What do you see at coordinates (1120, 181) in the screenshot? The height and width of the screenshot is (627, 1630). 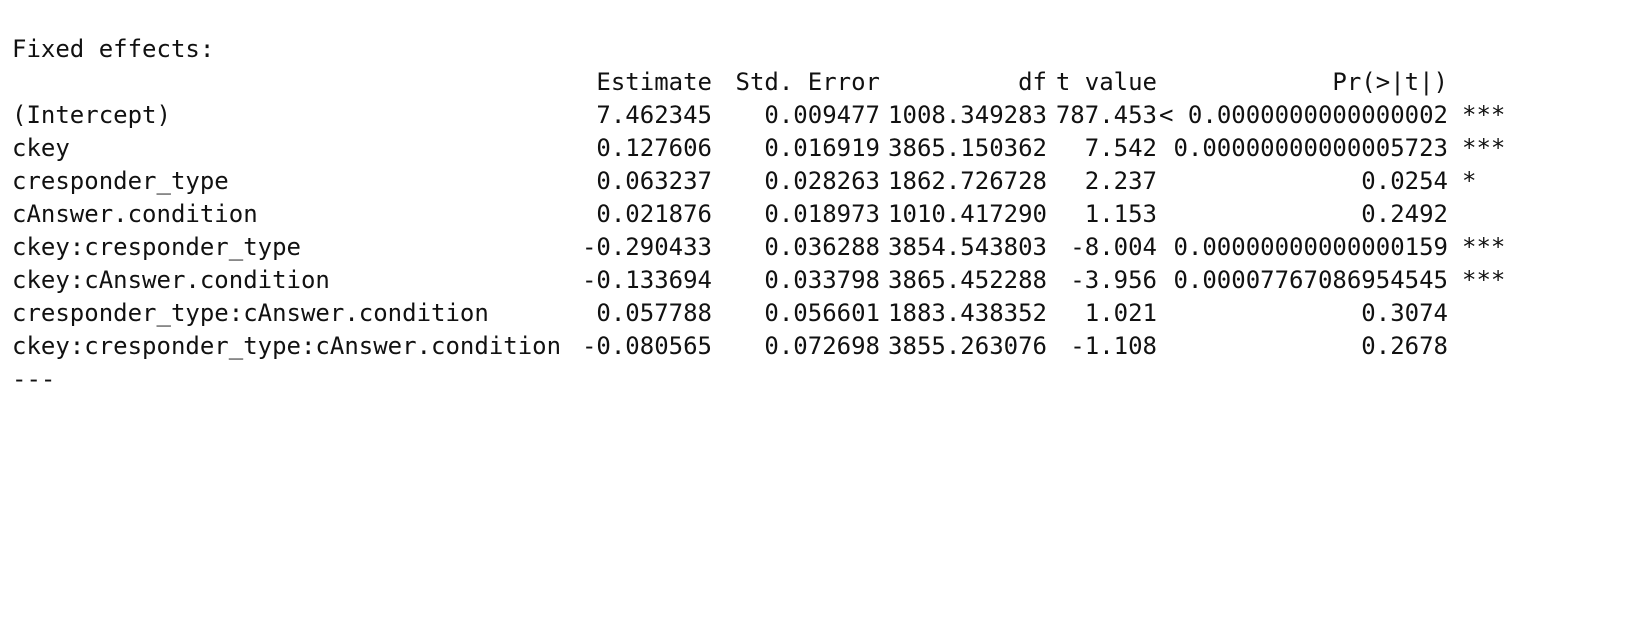 I see `t-value: 2.237` at bounding box center [1120, 181].